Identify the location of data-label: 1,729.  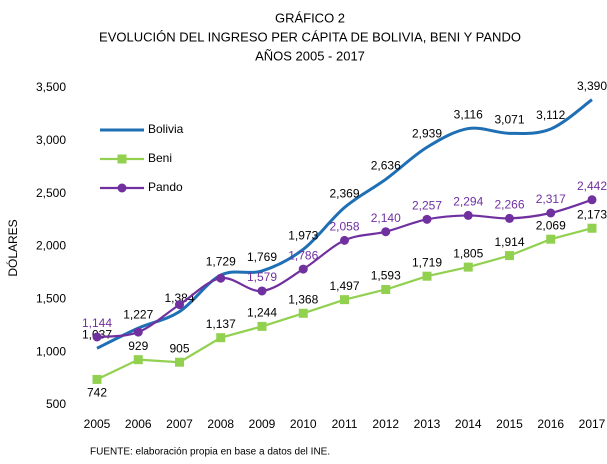
(221, 261).